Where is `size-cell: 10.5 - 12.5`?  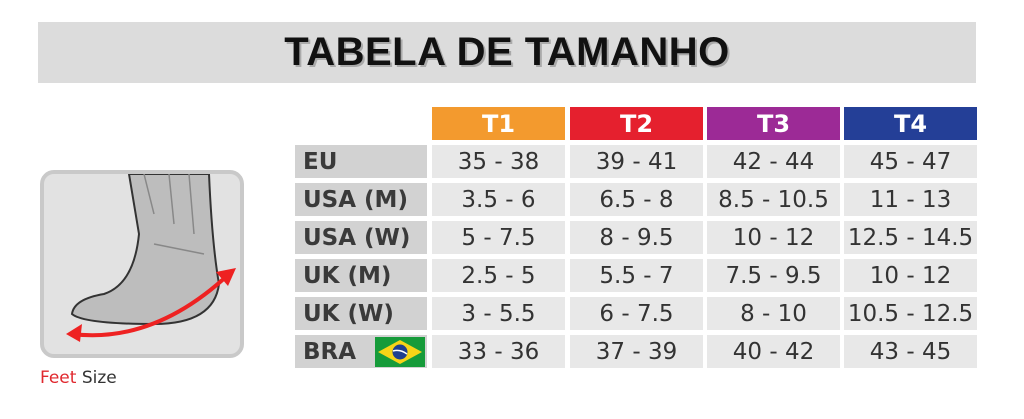
size-cell: 10.5 - 12.5 is located at coordinates (910, 313).